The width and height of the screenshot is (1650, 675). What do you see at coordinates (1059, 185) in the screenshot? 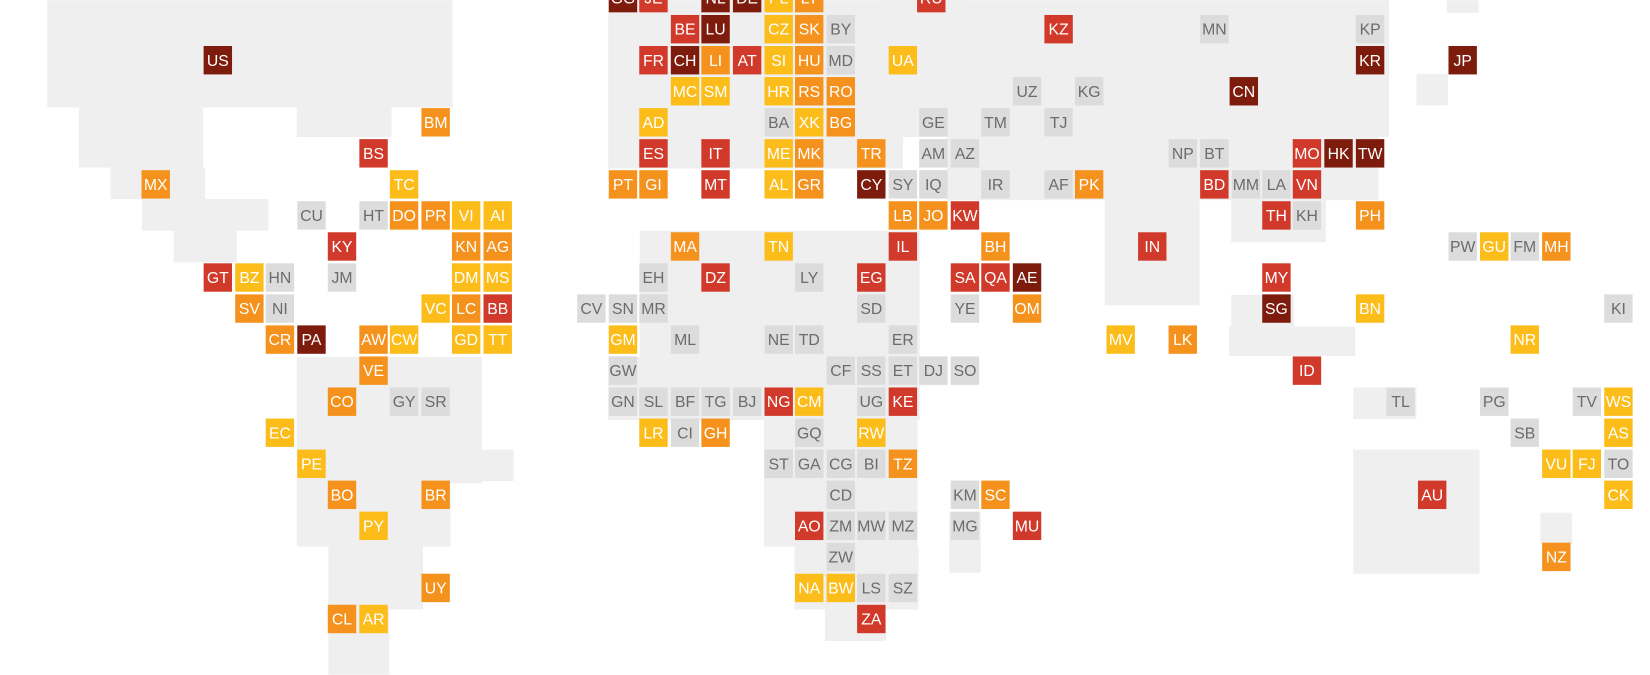
I see `country-code: AF` at bounding box center [1059, 185].